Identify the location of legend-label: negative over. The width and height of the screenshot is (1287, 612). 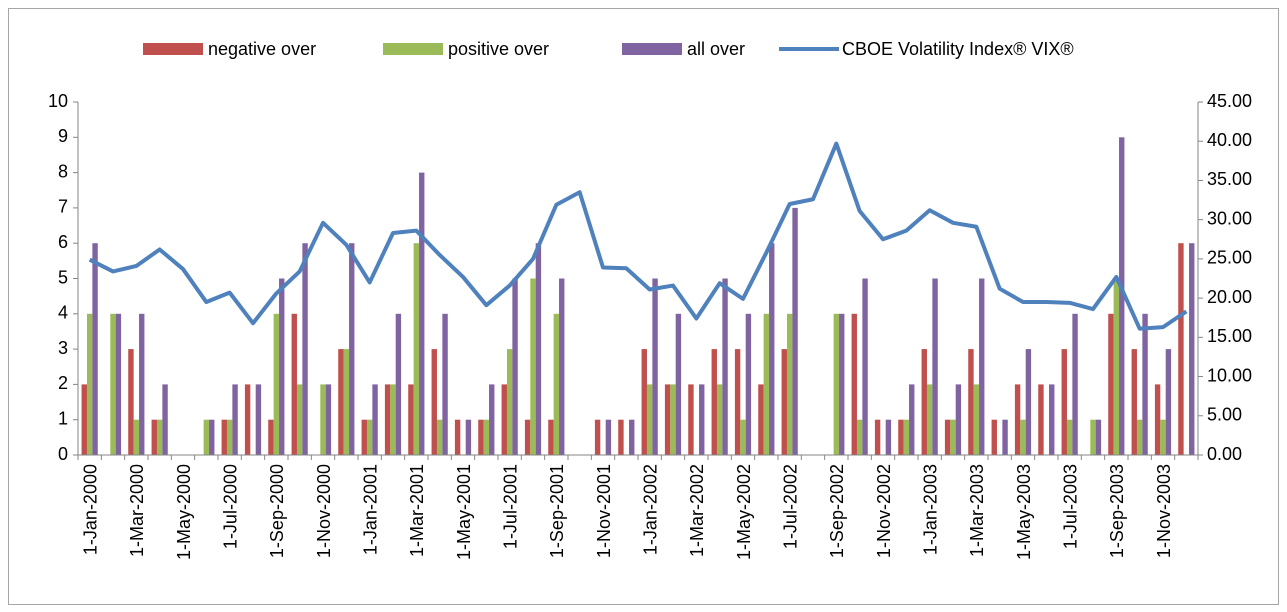
(262, 49).